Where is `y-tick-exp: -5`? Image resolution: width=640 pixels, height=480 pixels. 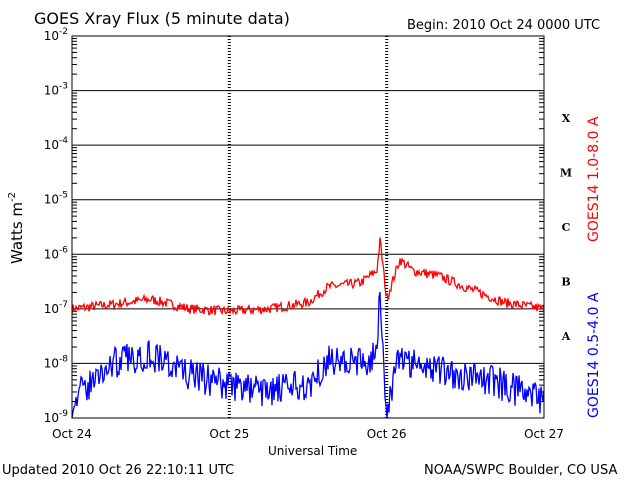 y-tick-exp: -5 is located at coordinates (63, 196).